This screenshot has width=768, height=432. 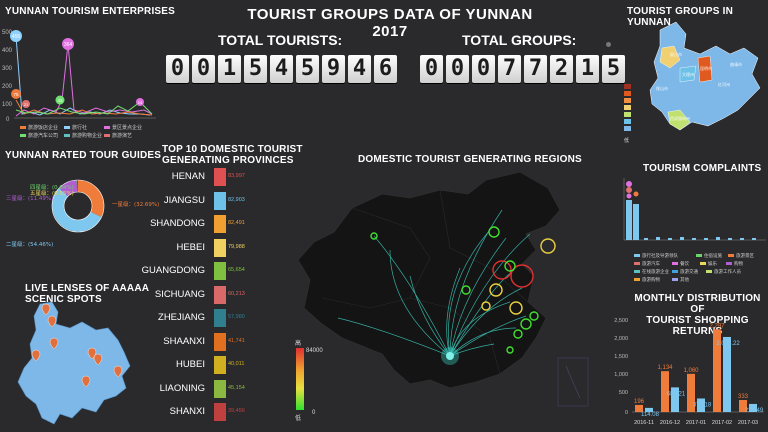 What do you see at coordinates (52, 193) in the screenshot?
I see `slice-label: 五星级：(0.55%)` at bounding box center [52, 193].